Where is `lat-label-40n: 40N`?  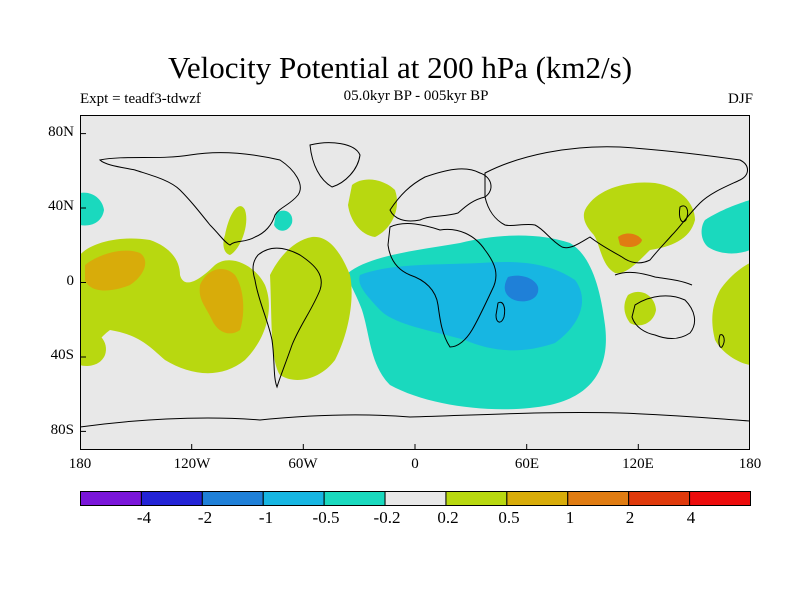 lat-label-40n: 40N is located at coordinates (61, 206).